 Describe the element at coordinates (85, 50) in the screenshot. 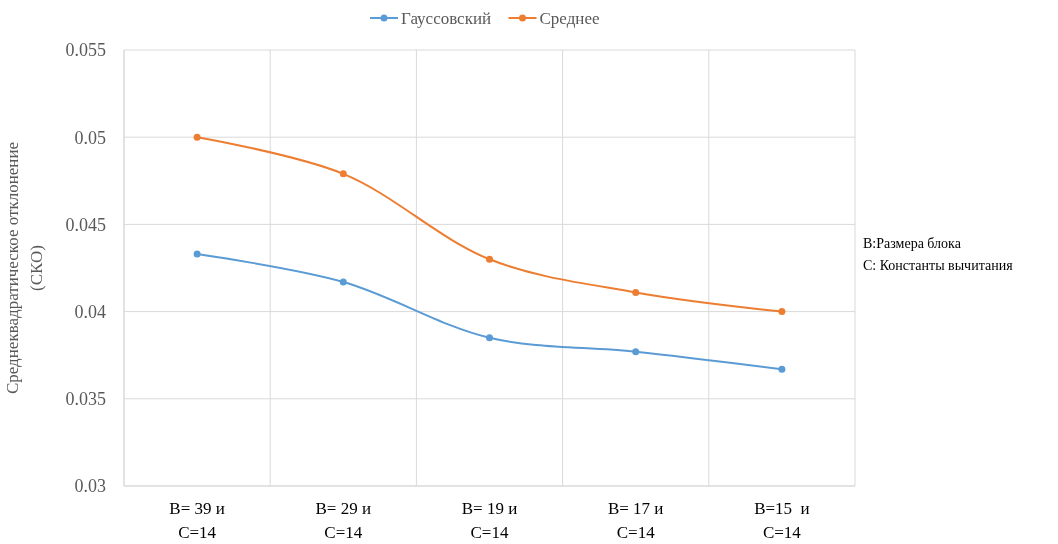

I see `y-tick-label: 0.055` at that location.